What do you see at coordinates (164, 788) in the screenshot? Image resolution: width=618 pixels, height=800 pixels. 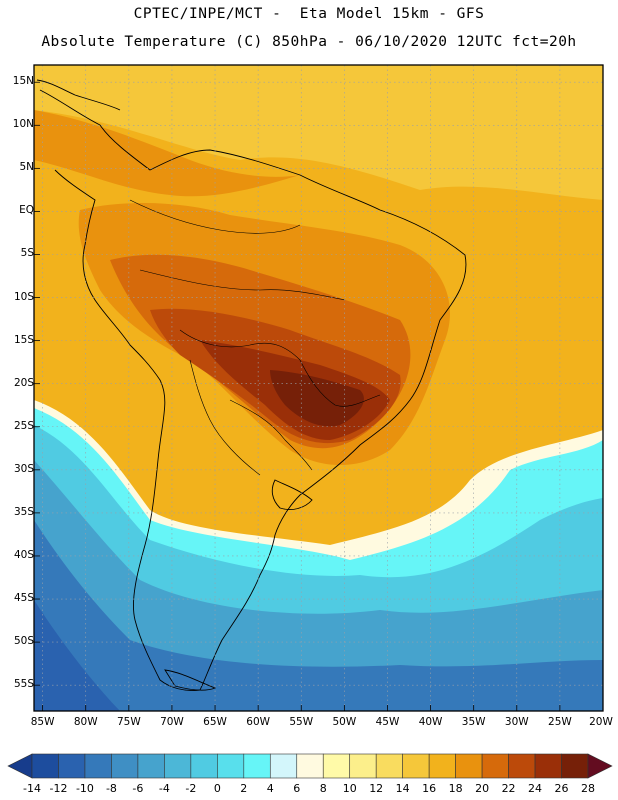 I see `colorbar-label: -4` at bounding box center [164, 788].